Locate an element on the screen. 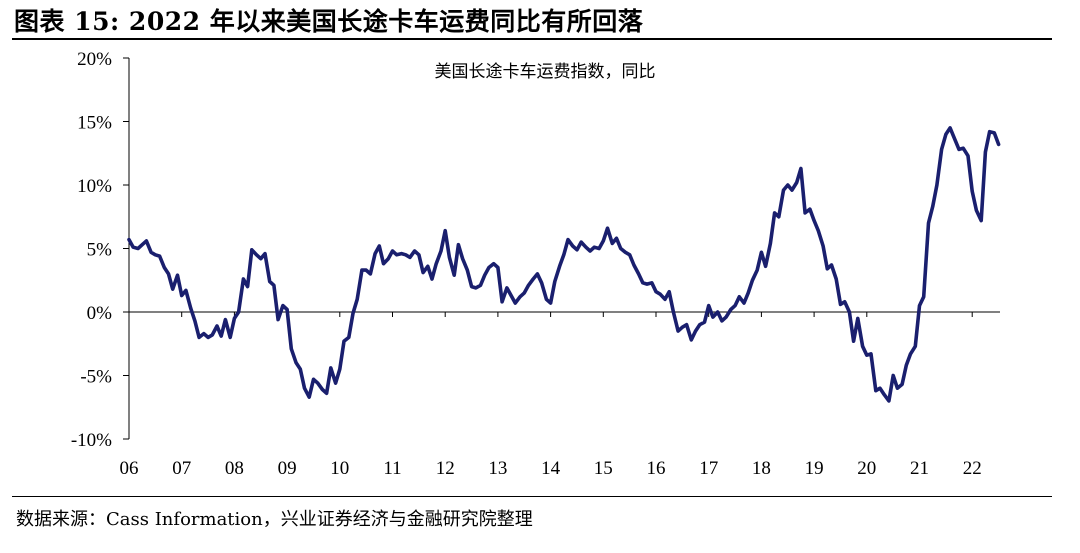 This screenshot has width=1080, height=553. y-tick-label: -5% is located at coordinates (96, 377).